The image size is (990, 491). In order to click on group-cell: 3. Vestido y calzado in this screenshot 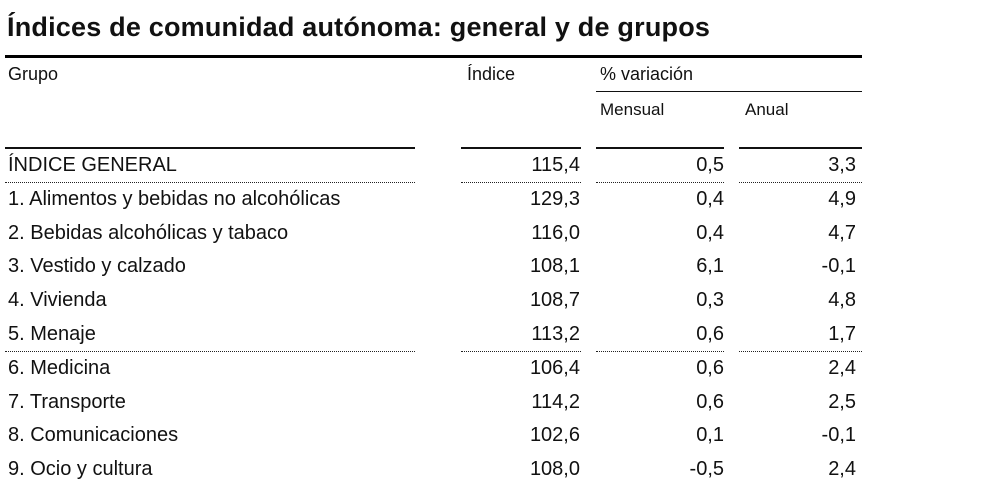, I will do `click(97, 266)`.